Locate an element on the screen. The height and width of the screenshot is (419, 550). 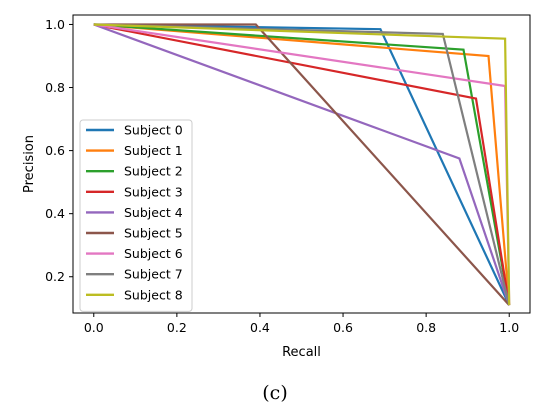
x-tick-label: 0.8 is located at coordinates (426, 327).